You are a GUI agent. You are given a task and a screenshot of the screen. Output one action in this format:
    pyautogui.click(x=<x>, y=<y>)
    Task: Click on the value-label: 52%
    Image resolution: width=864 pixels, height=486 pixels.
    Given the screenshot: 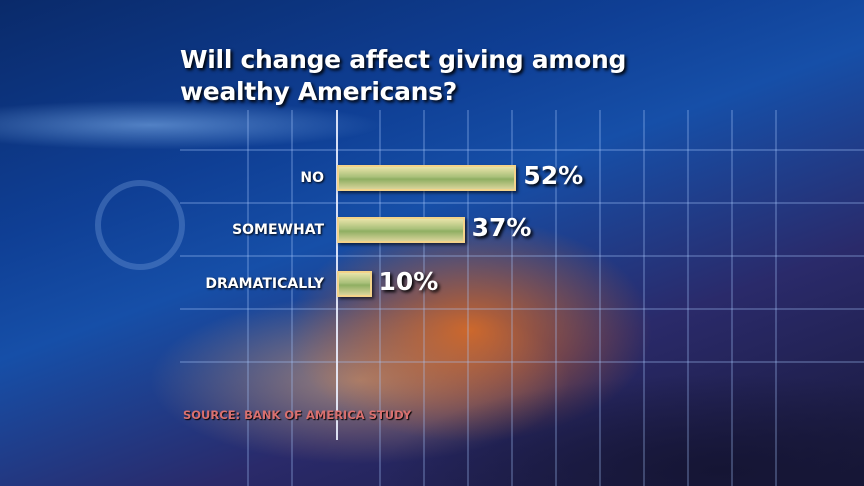 What is the action you would take?
    pyautogui.click(x=553, y=175)
    